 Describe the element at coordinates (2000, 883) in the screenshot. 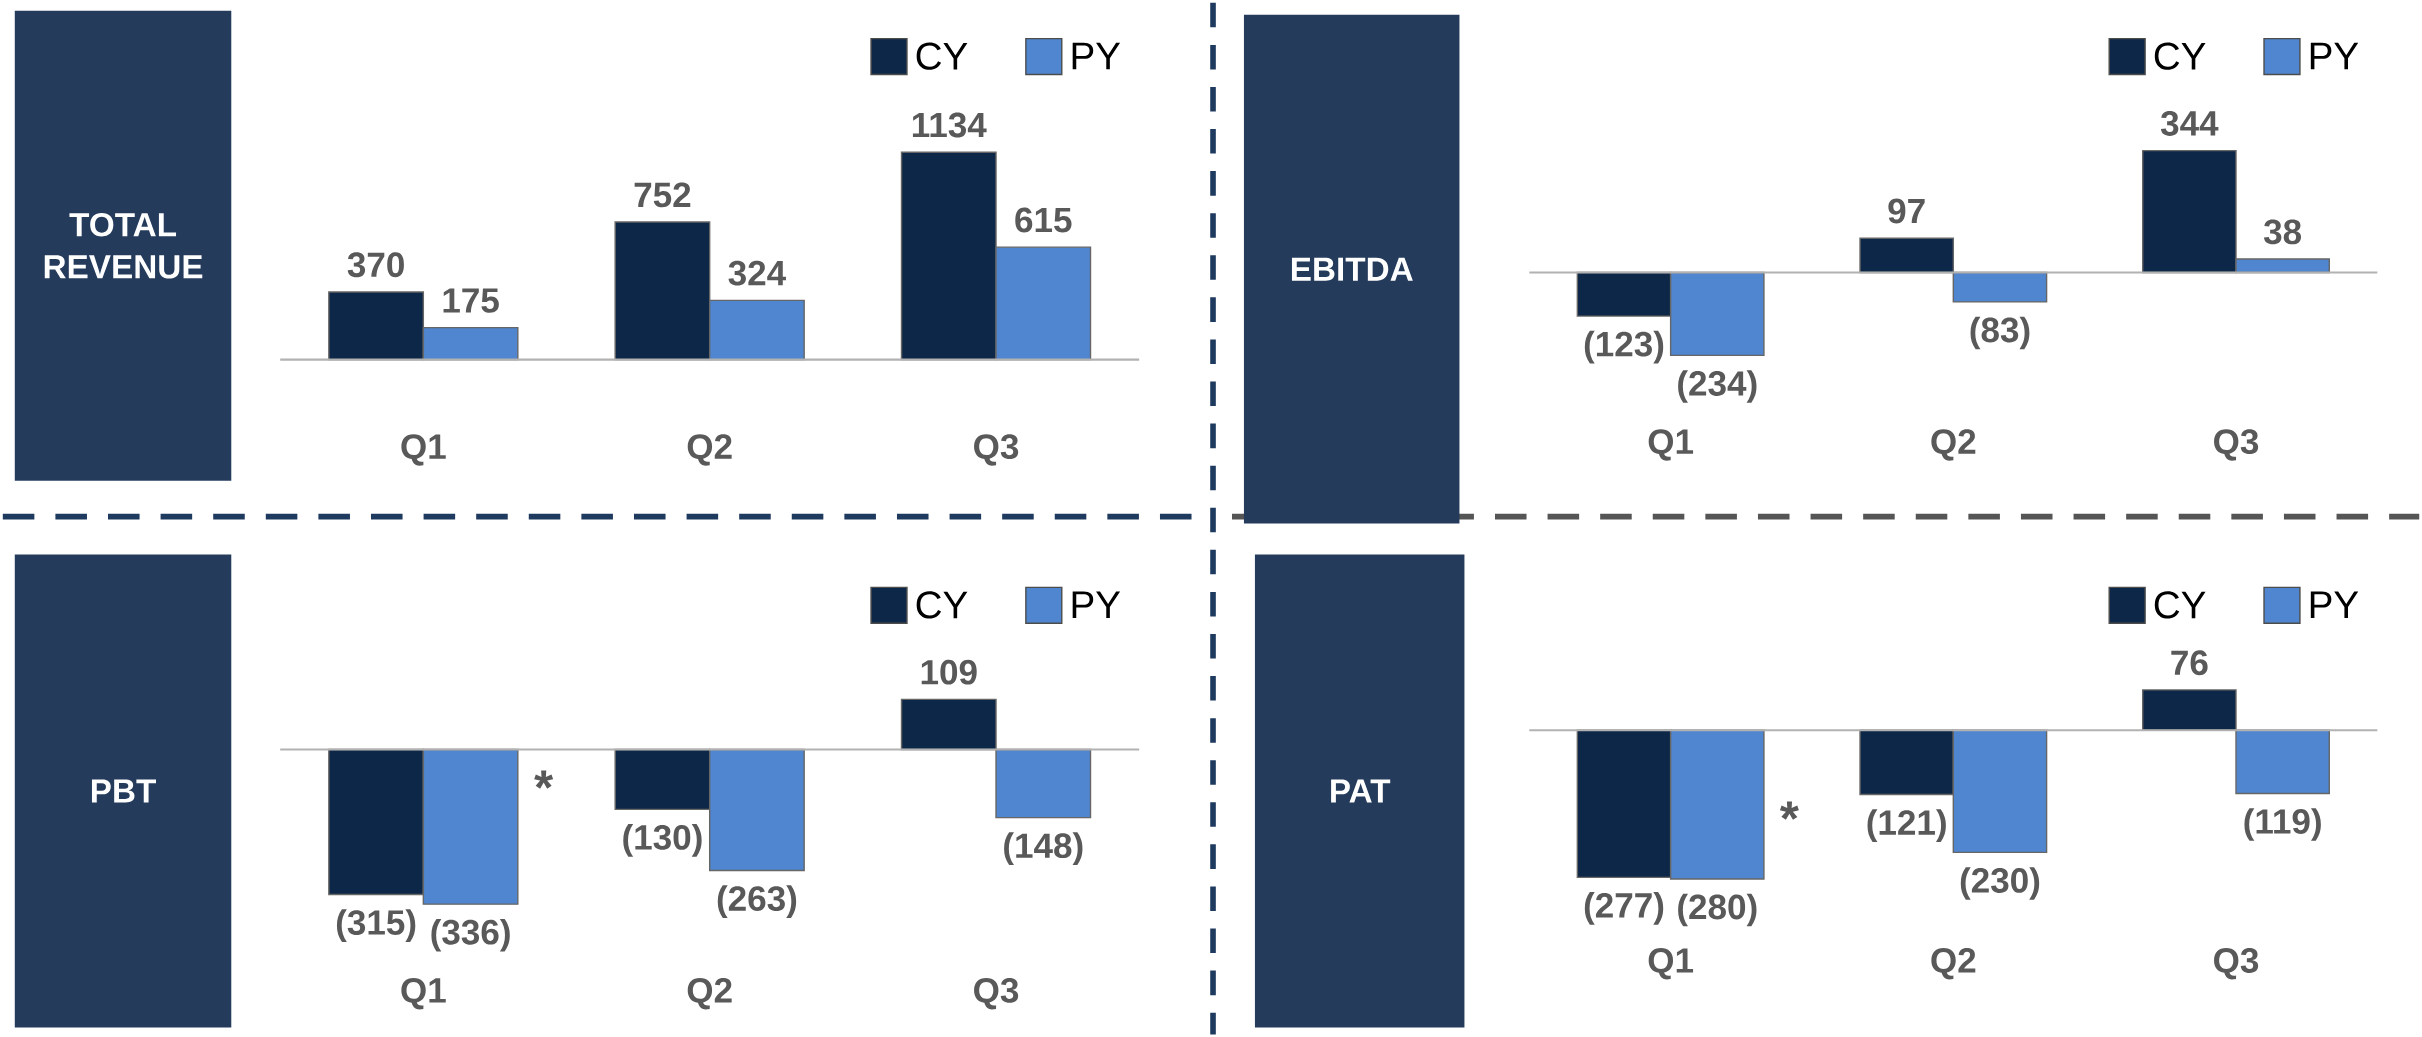

I see `data-label: (230)` at that location.